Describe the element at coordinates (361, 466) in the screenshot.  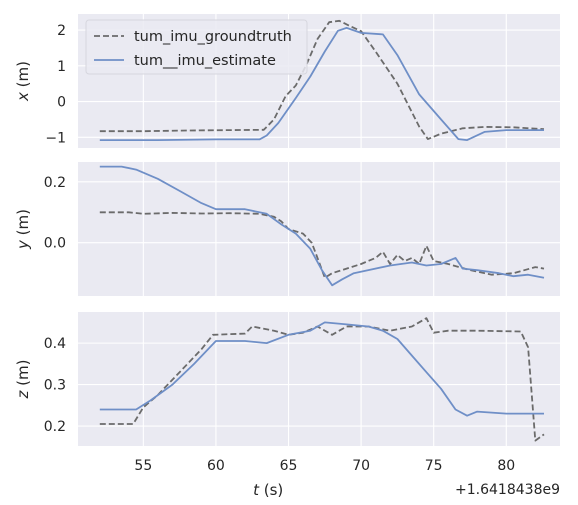
I see `x-tick-label: 70` at that location.